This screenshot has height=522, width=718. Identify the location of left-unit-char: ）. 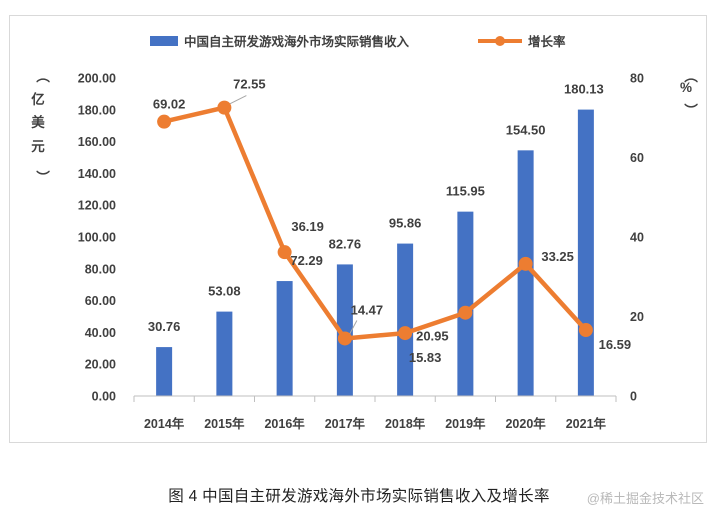
(42, 177).